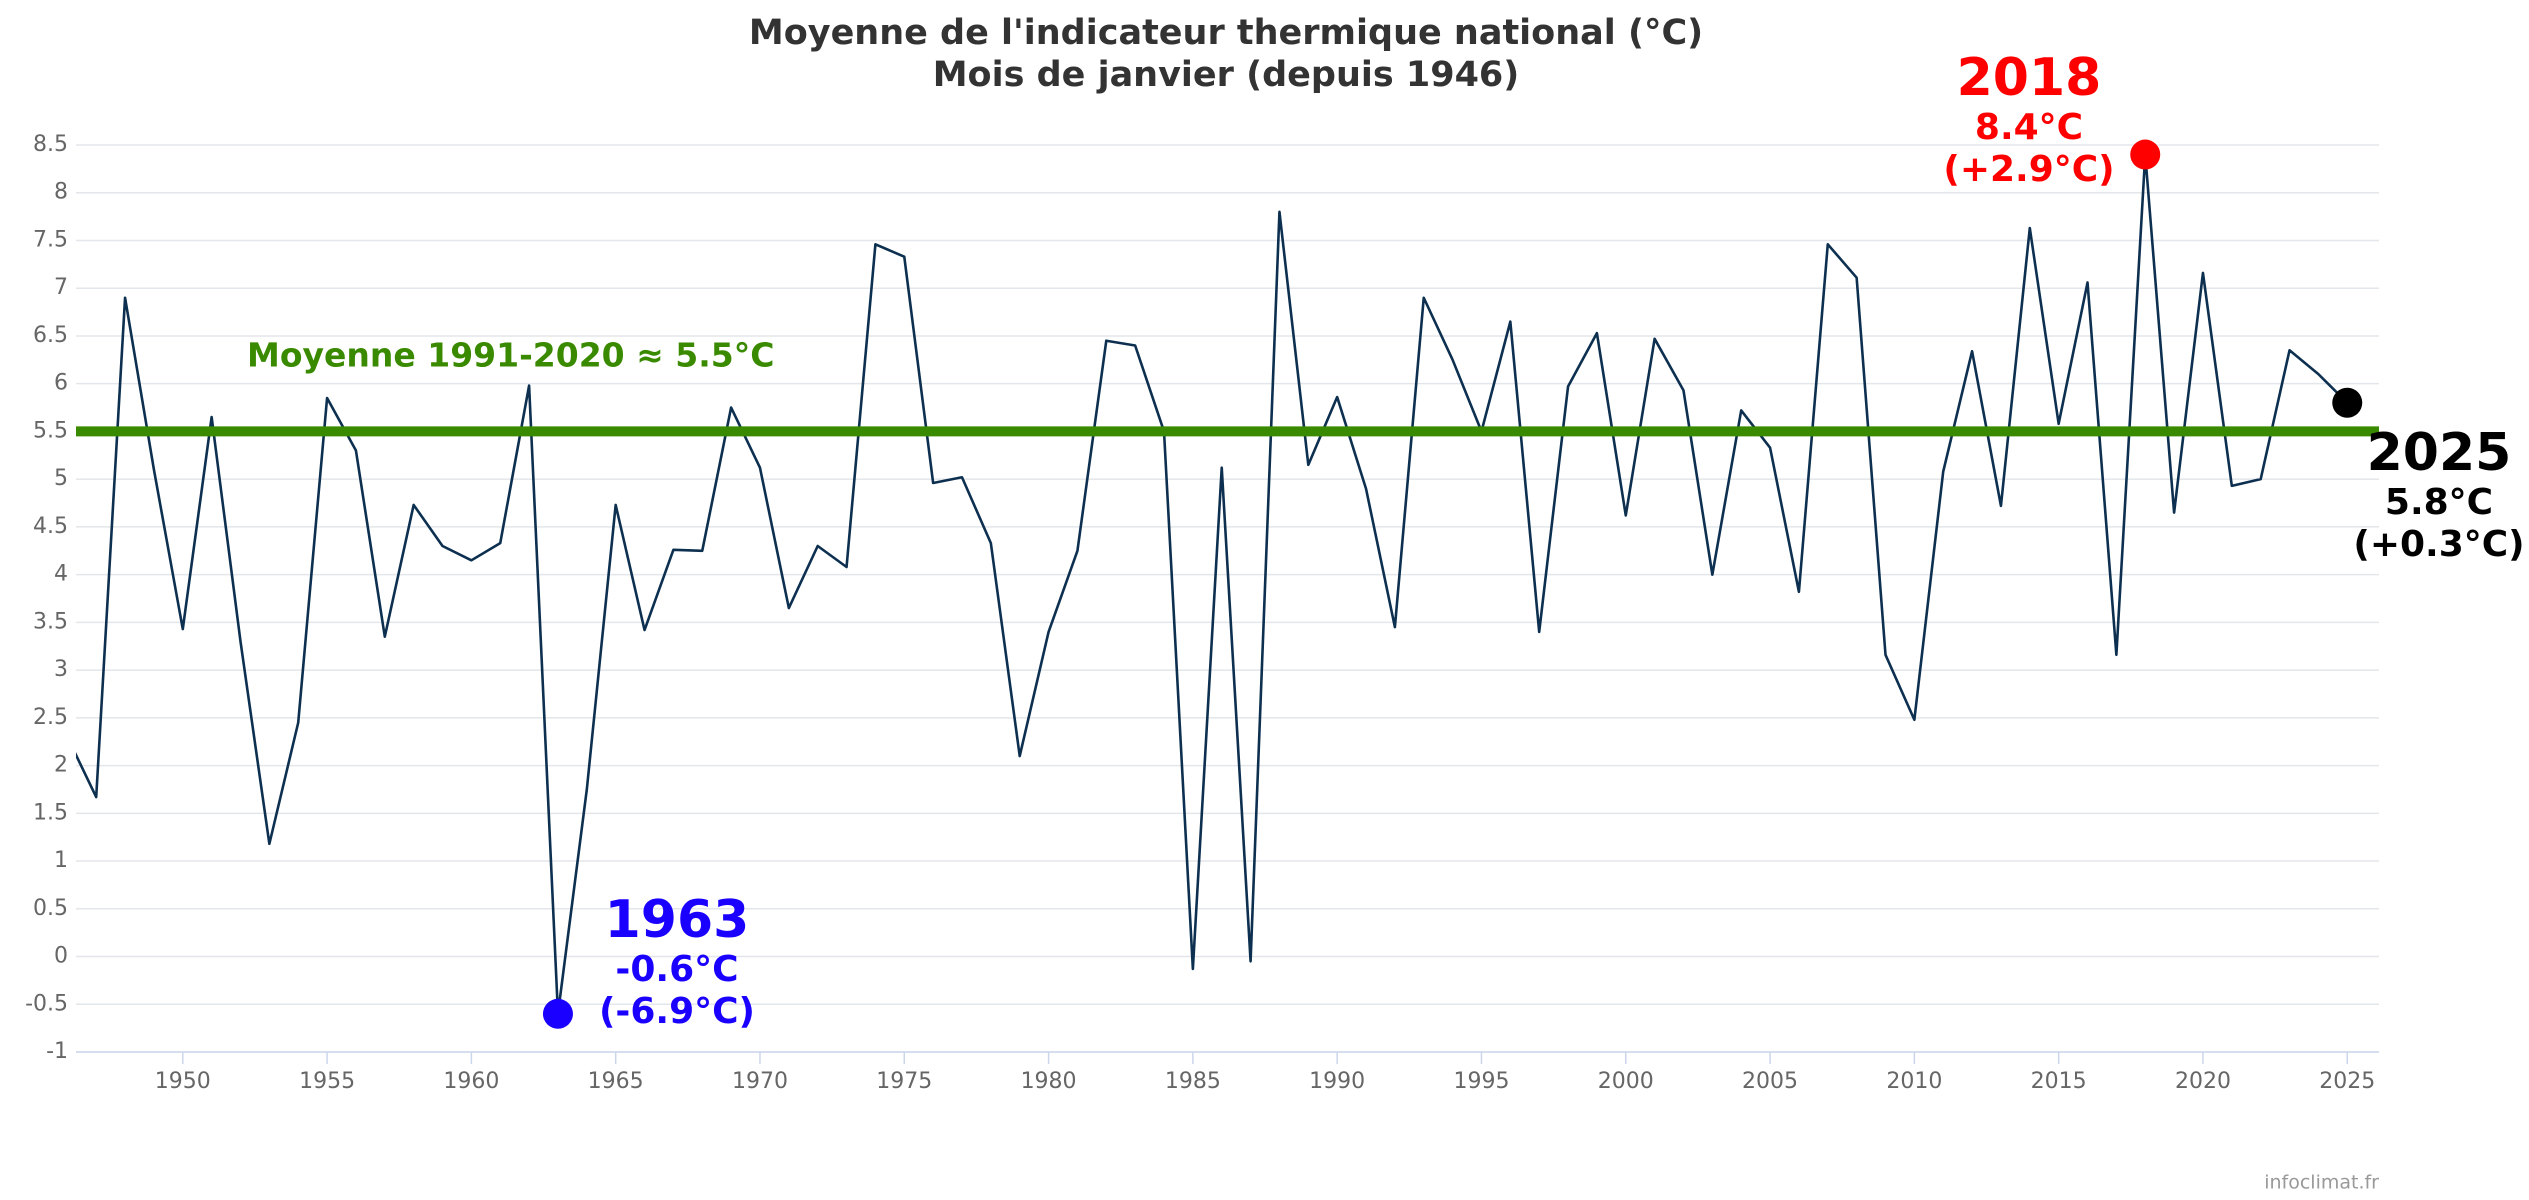 This screenshot has height=1200, width=2529. What do you see at coordinates (2059, 1081) in the screenshot?
I see `x-tick-label: 2015` at bounding box center [2059, 1081].